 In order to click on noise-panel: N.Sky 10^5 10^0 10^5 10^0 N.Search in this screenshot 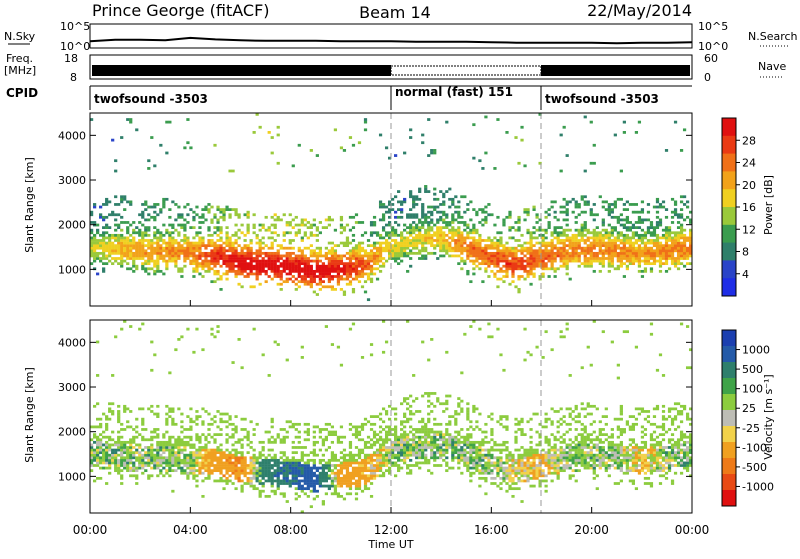, I will do `click(401, 36)`.